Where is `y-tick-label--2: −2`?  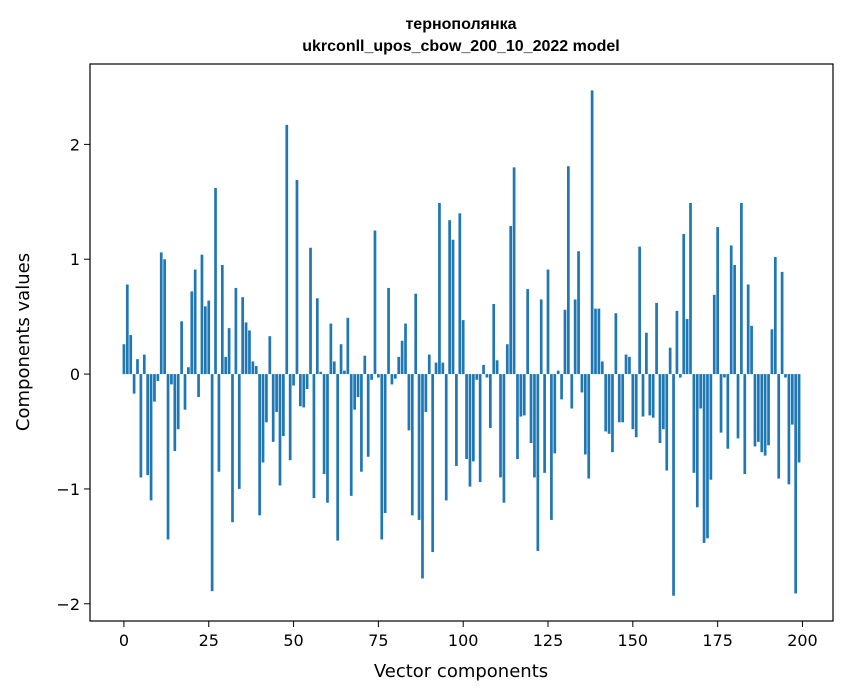 y-tick-label--2: −2 is located at coordinates (68, 604).